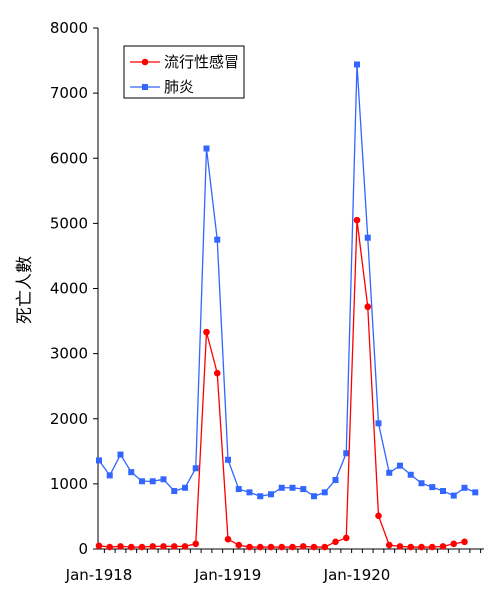 The image size is (503, 600). Describe the element at coordinates (69, 158) in the screenshot. I see `y-tick-label: 6000` at that location.